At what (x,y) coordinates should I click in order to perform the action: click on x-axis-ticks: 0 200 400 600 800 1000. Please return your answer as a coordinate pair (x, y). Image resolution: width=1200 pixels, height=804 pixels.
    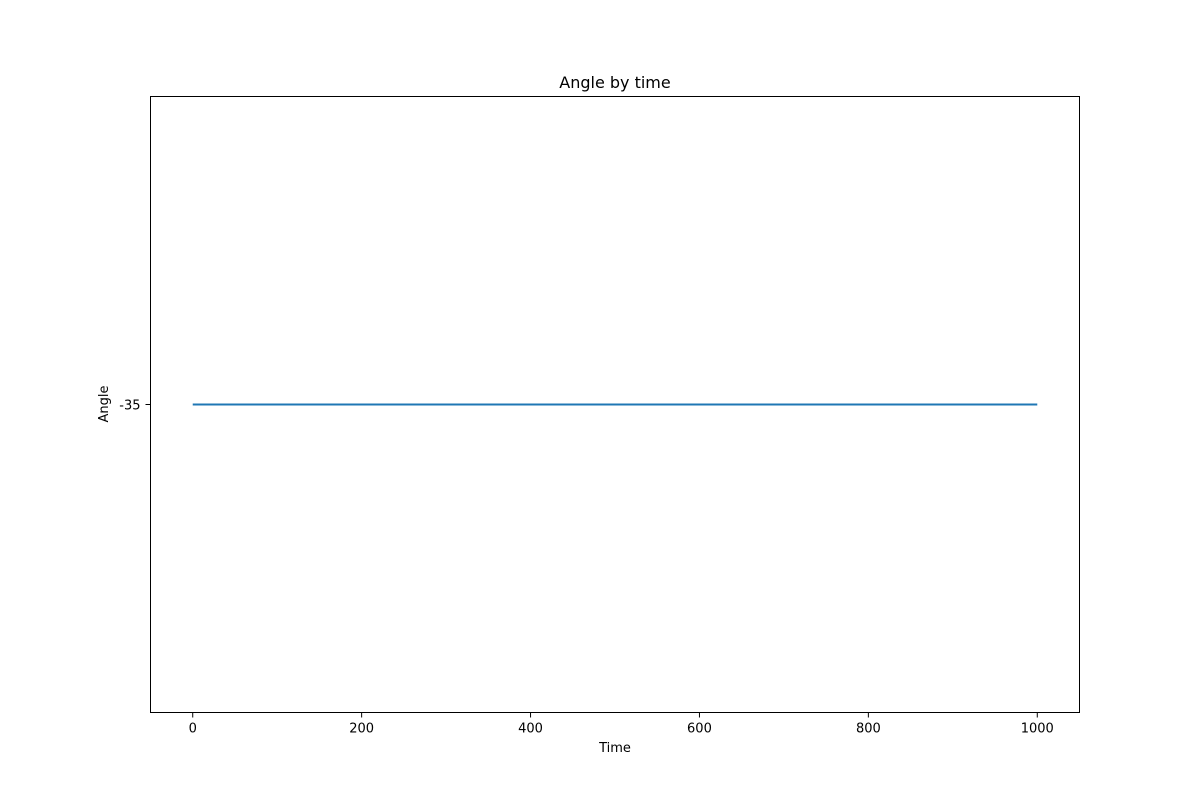
    Looking at the image, I should click on (621, 724).